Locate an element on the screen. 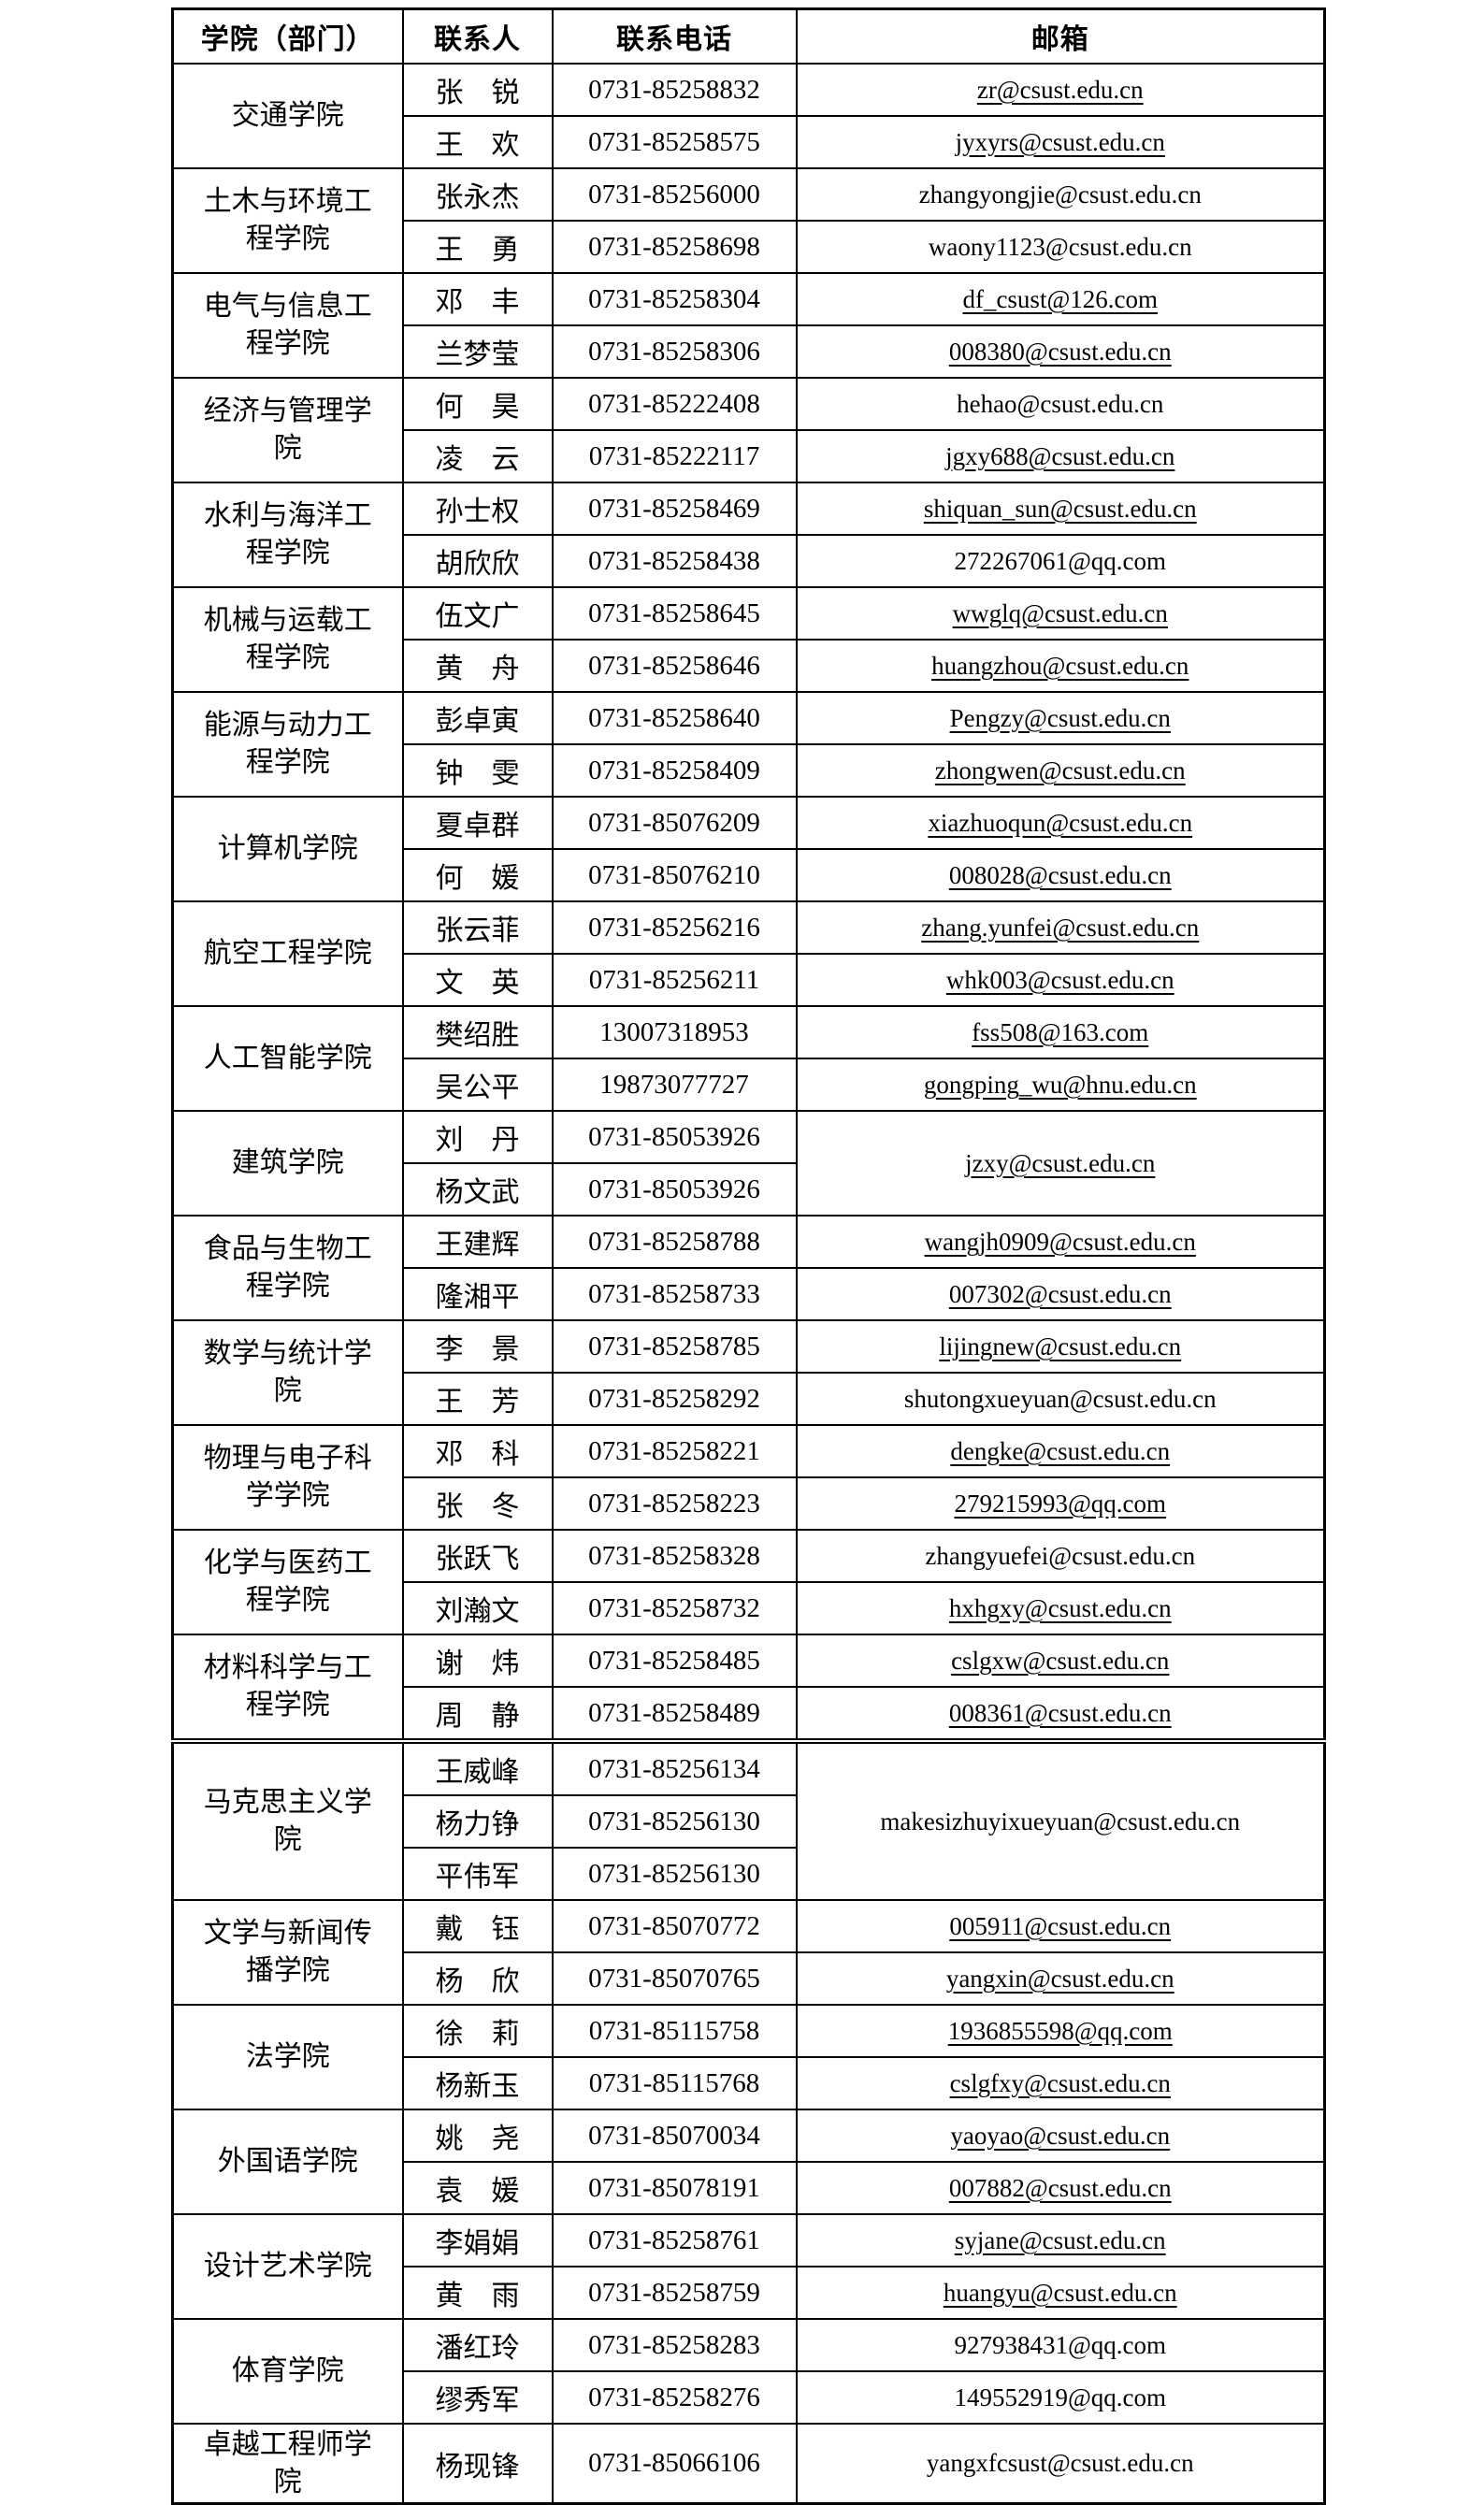 The height and width of the screenshot is (2505, 1484). college-name-cell: 设计艺术学院 is located at coordinates (287, 2266).